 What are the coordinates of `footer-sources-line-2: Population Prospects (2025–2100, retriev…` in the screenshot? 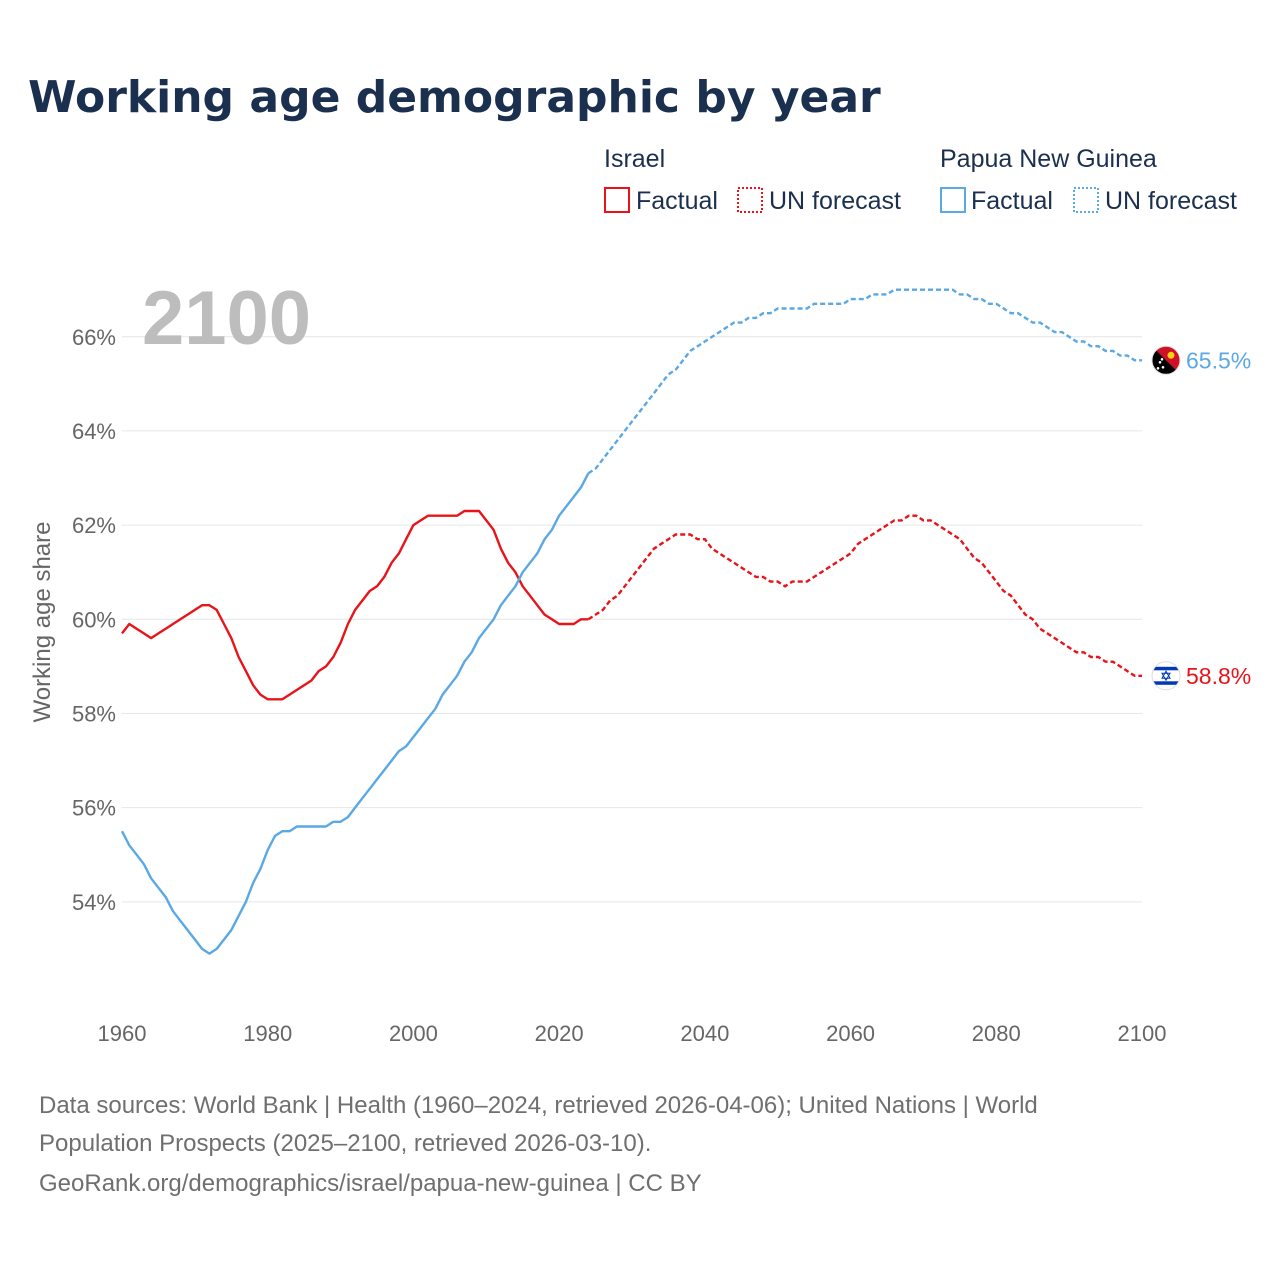 It's located at (345, 1143).